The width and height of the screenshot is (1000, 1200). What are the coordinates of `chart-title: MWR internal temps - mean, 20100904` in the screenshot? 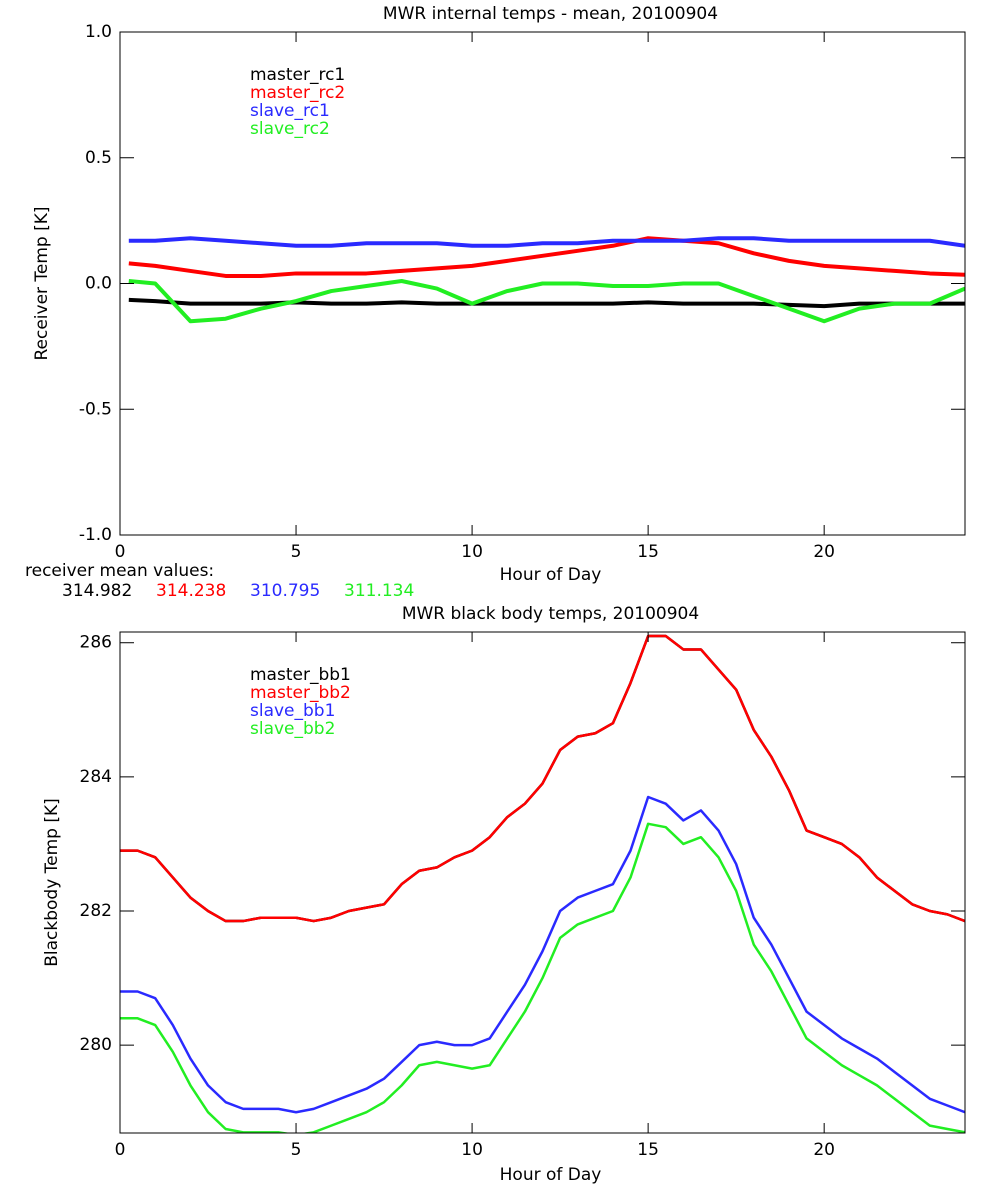 It's located at (550, 14).